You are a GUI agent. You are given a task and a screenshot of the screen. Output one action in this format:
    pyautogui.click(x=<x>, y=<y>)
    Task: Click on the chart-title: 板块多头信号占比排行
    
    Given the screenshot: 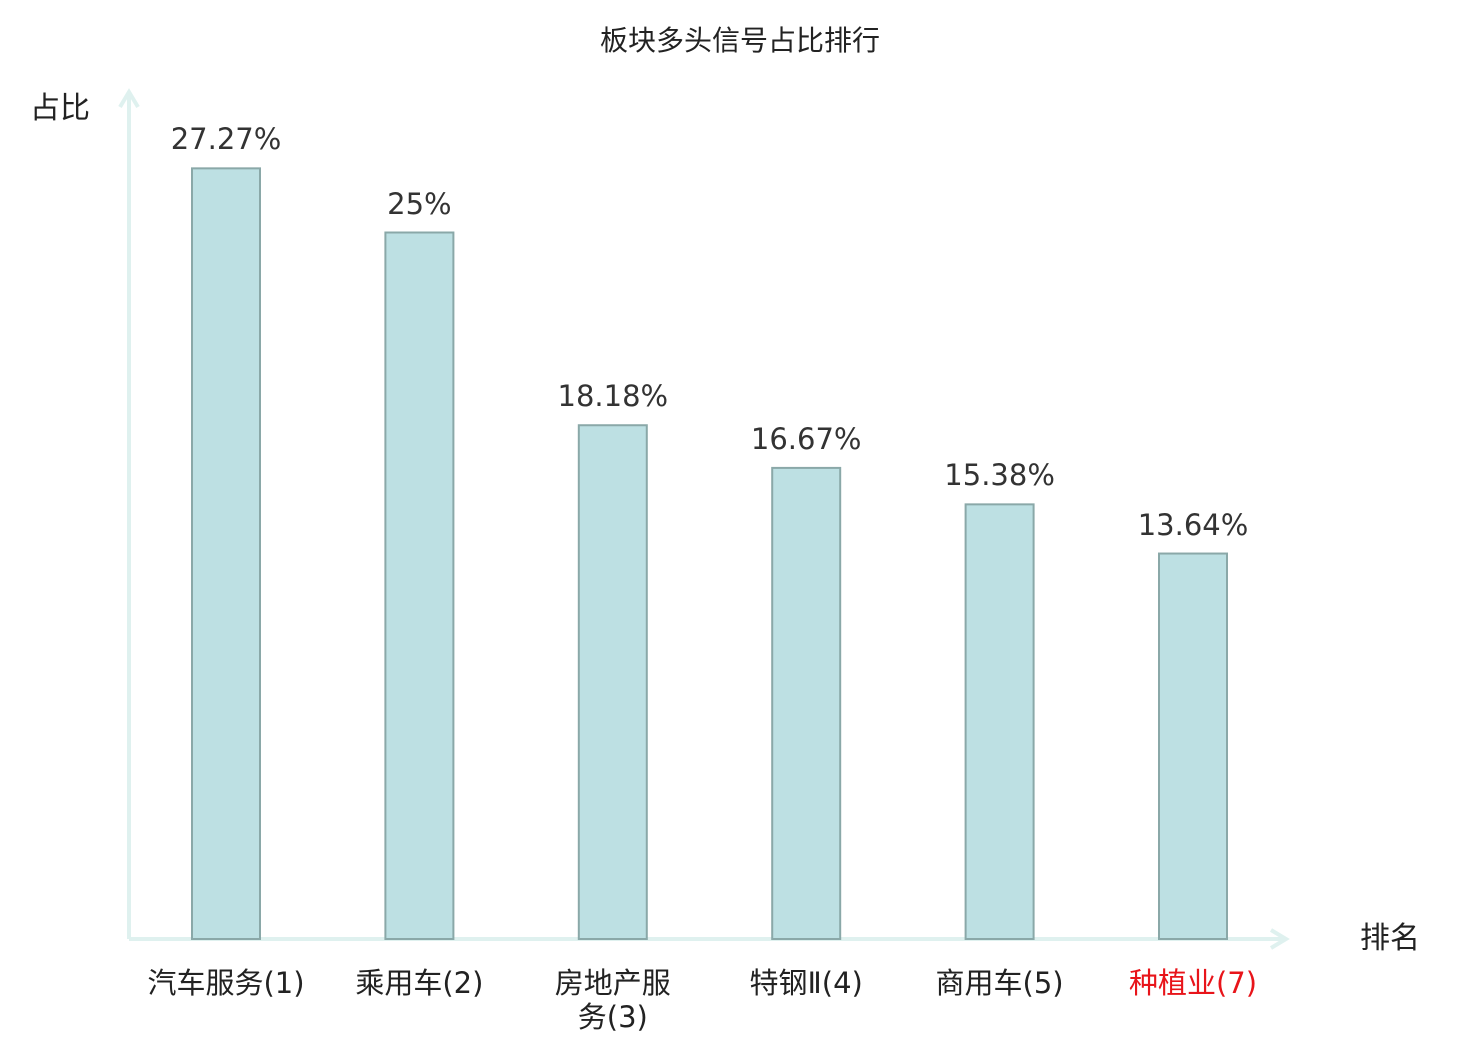 What is the action you would take?
    pyautogui.click(x=739, y=40)
    